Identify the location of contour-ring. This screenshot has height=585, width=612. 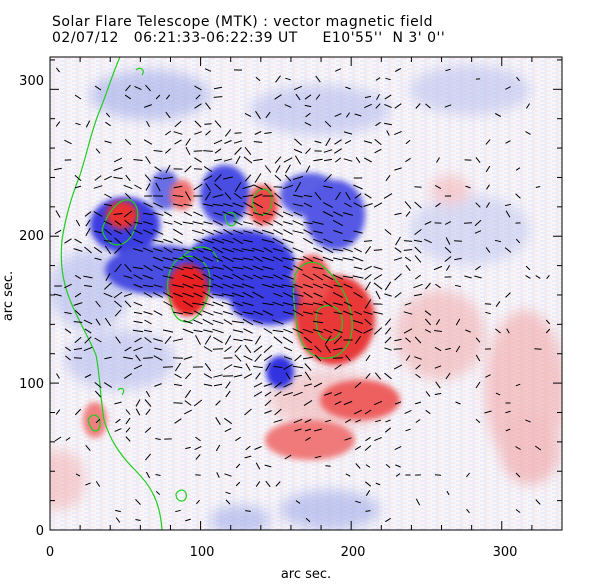
(322, 310).